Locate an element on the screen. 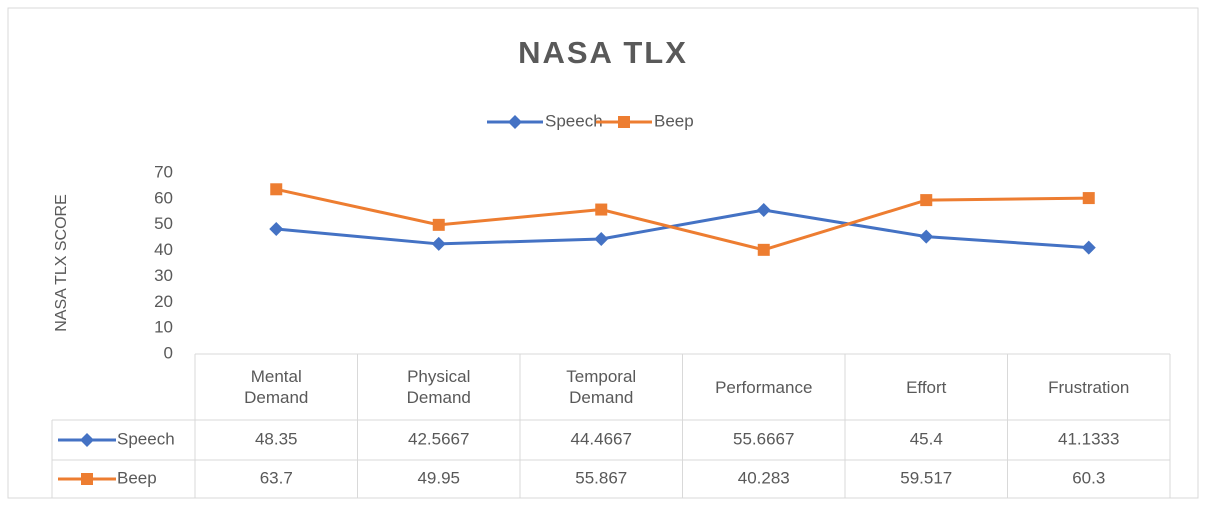  table-value: 49.95 is located at coordinates (438, 477).